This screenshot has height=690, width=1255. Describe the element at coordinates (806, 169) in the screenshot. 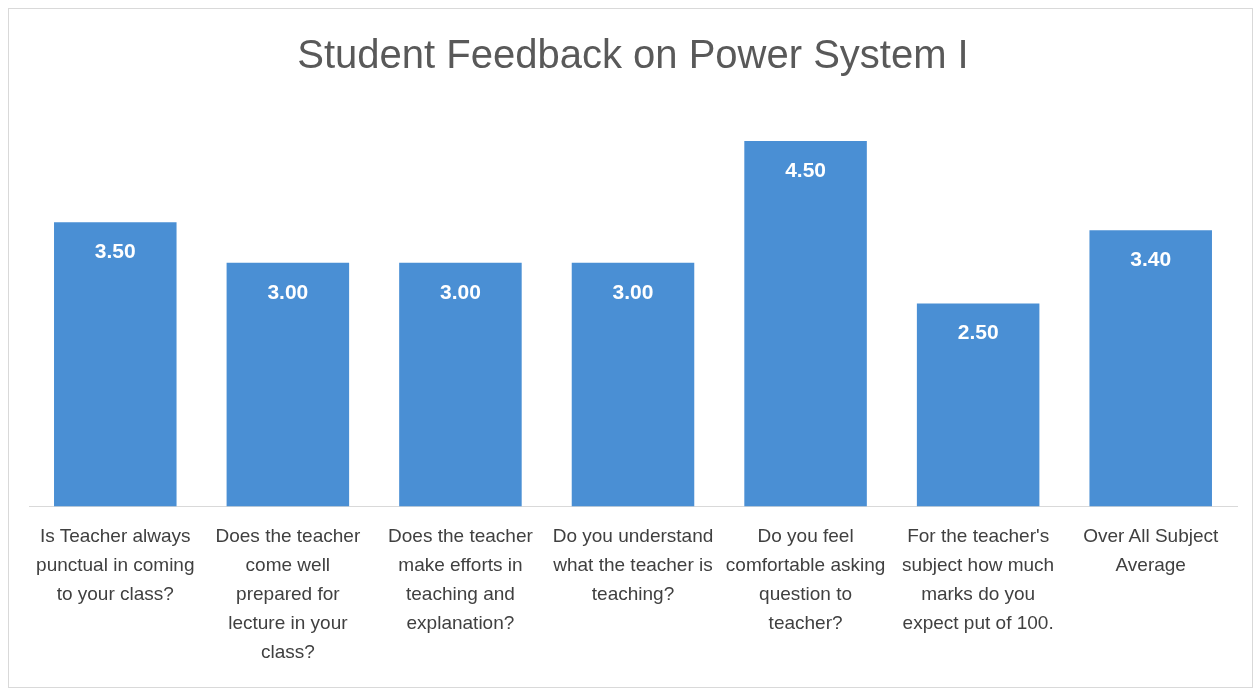

I see `data-label: 4.50` at that location.